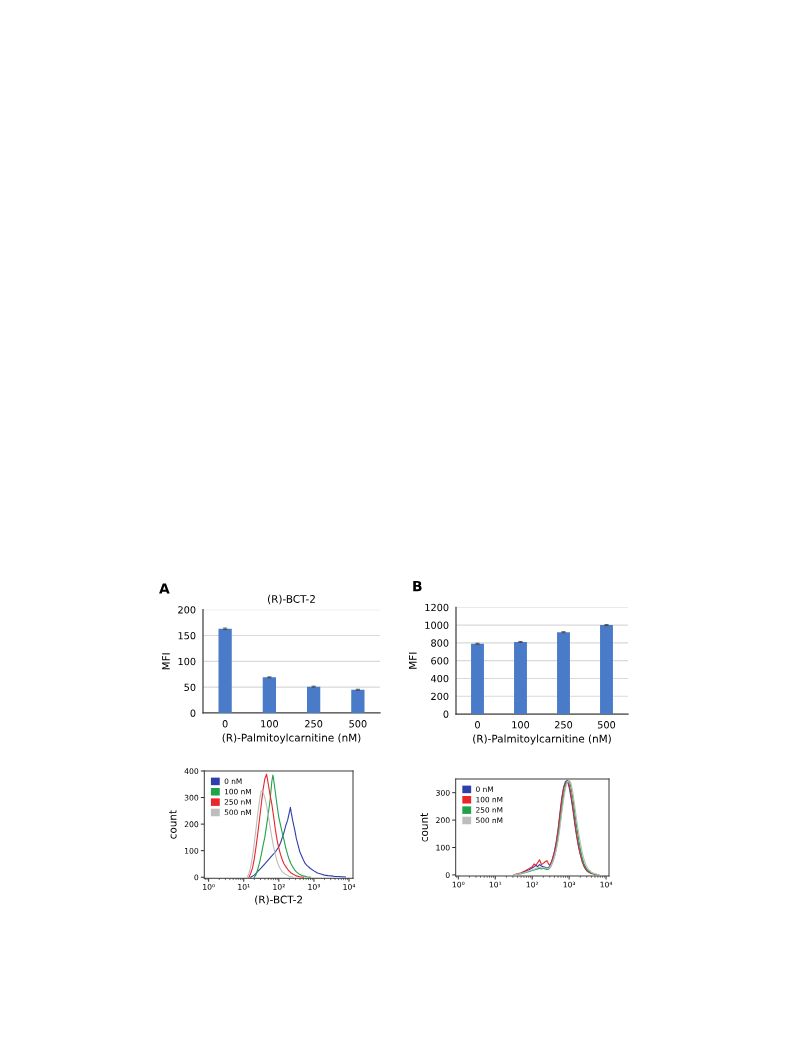 The height and width of the screenshot is (1039, 793). What do you see at coordinates (278, 900) in the screenshot?
I see `x-axis-title: (R)-BCT-2` at bounding box center [278, 900].